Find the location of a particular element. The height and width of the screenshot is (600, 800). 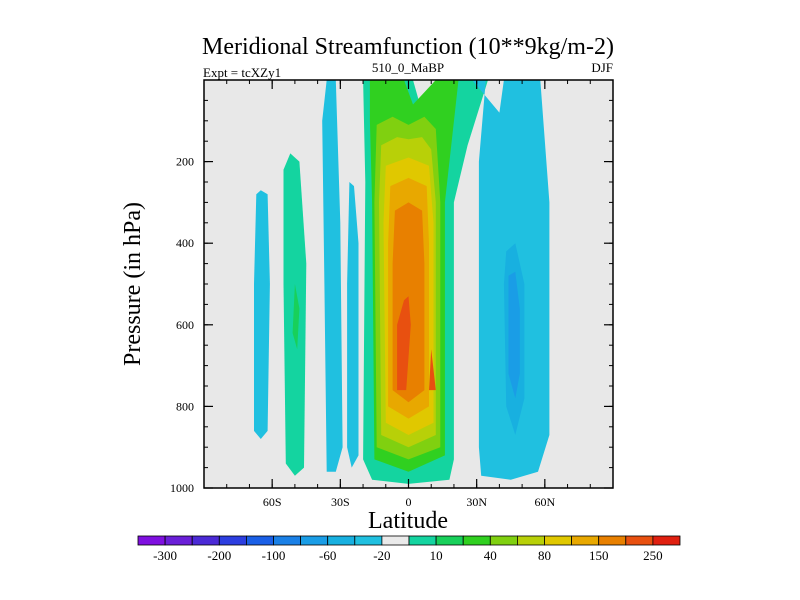

x-tick-label: 60N is located at coordinates (544, 502).